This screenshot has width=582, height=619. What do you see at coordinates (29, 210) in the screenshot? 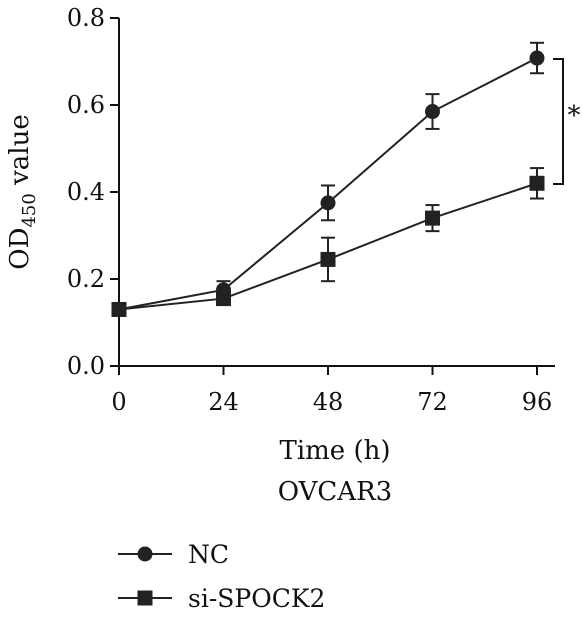
I see `y-axis-title-subscript: 450` at bounding box center [29, 210].